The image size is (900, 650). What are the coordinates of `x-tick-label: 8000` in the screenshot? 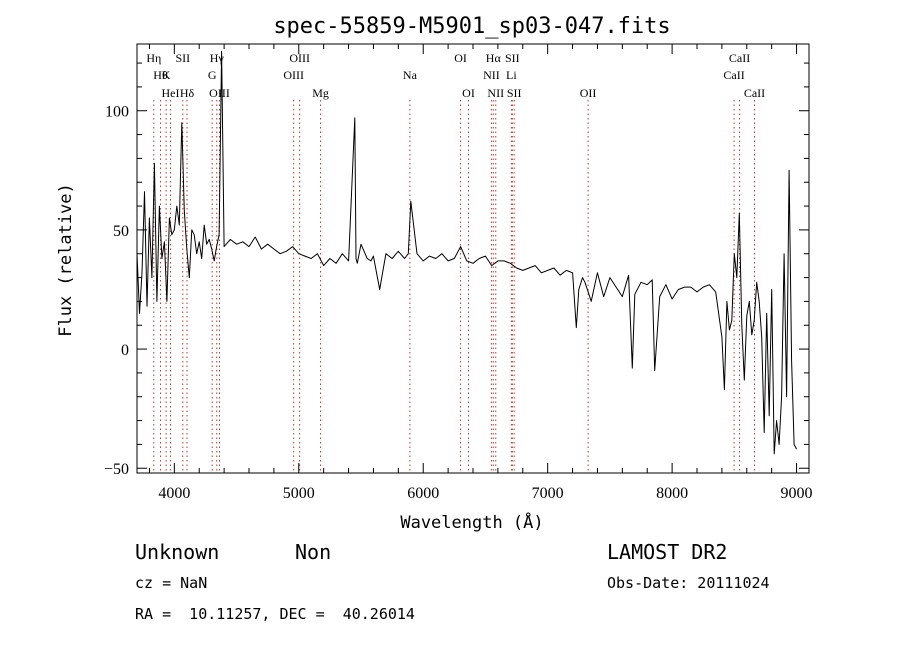 It's located at (672, 493).